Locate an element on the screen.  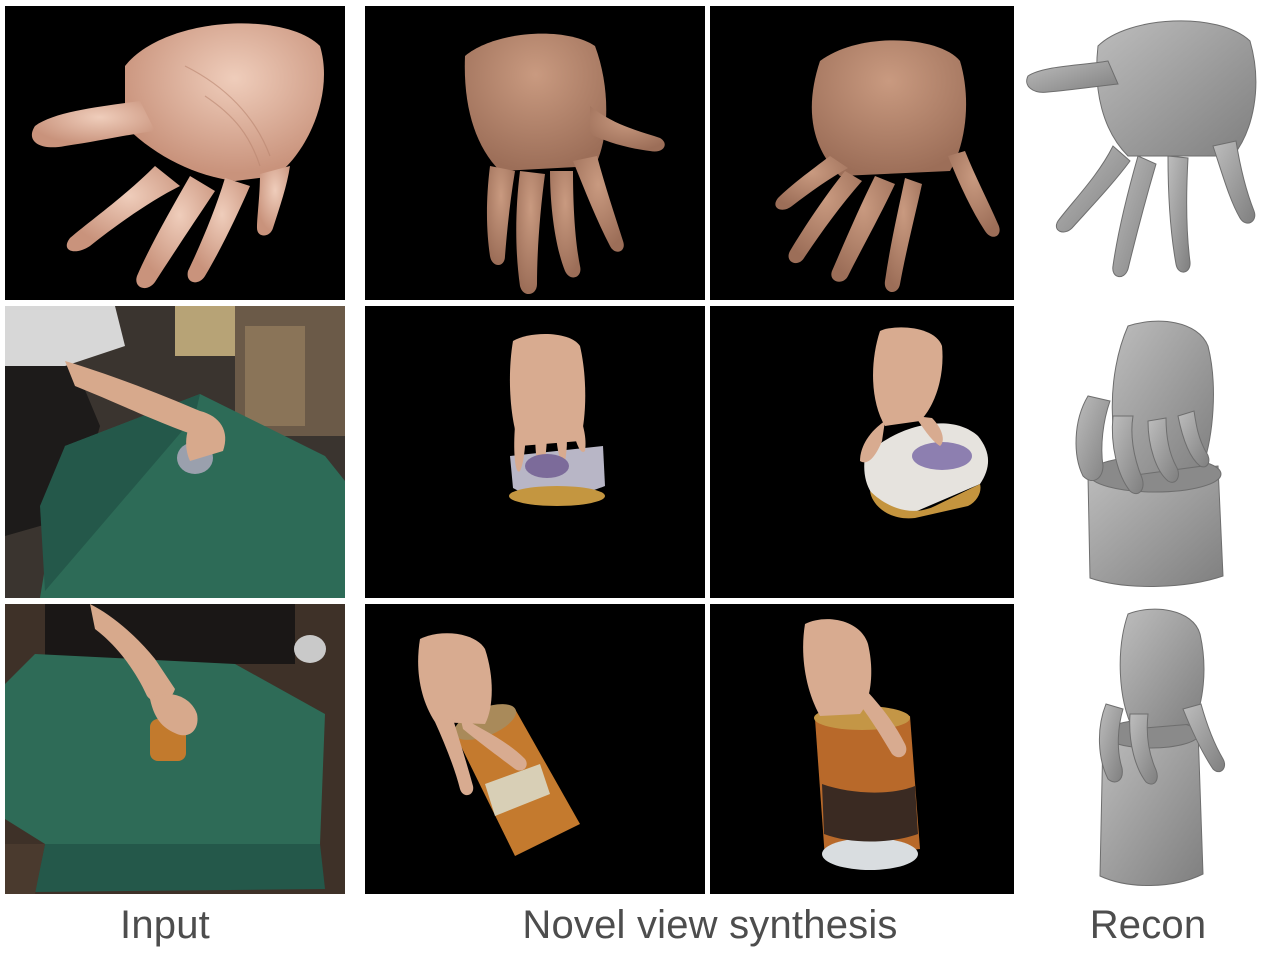
caption-recon: Recon is located at coordinates (1148, 925).